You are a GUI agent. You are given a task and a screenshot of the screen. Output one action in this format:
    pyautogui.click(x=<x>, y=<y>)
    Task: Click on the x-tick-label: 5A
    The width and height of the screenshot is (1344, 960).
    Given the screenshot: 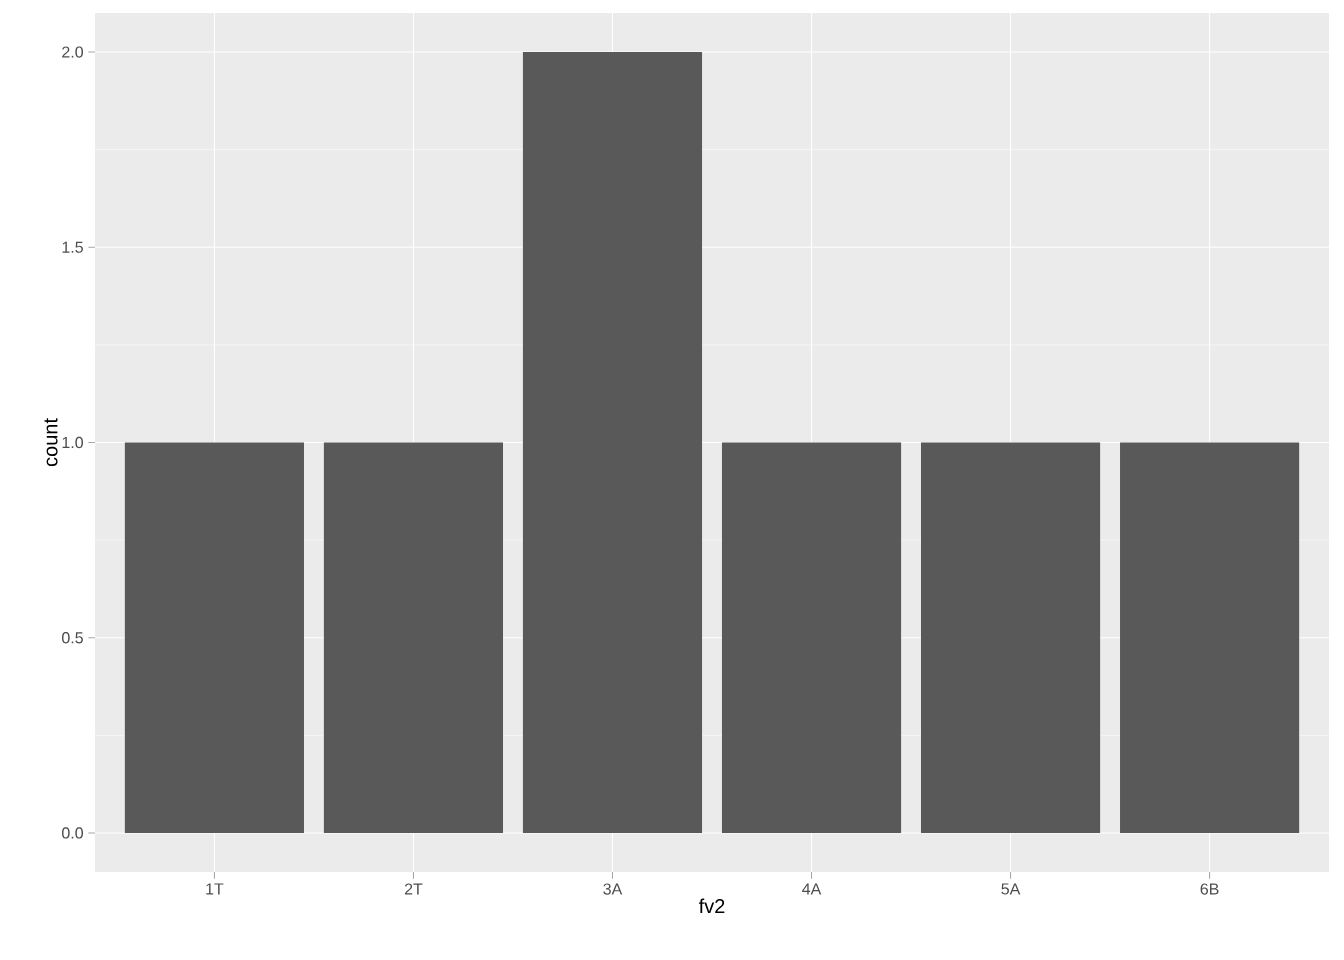 What is the action you would take?
    pyautogui.click(x=1011, y=889)
    